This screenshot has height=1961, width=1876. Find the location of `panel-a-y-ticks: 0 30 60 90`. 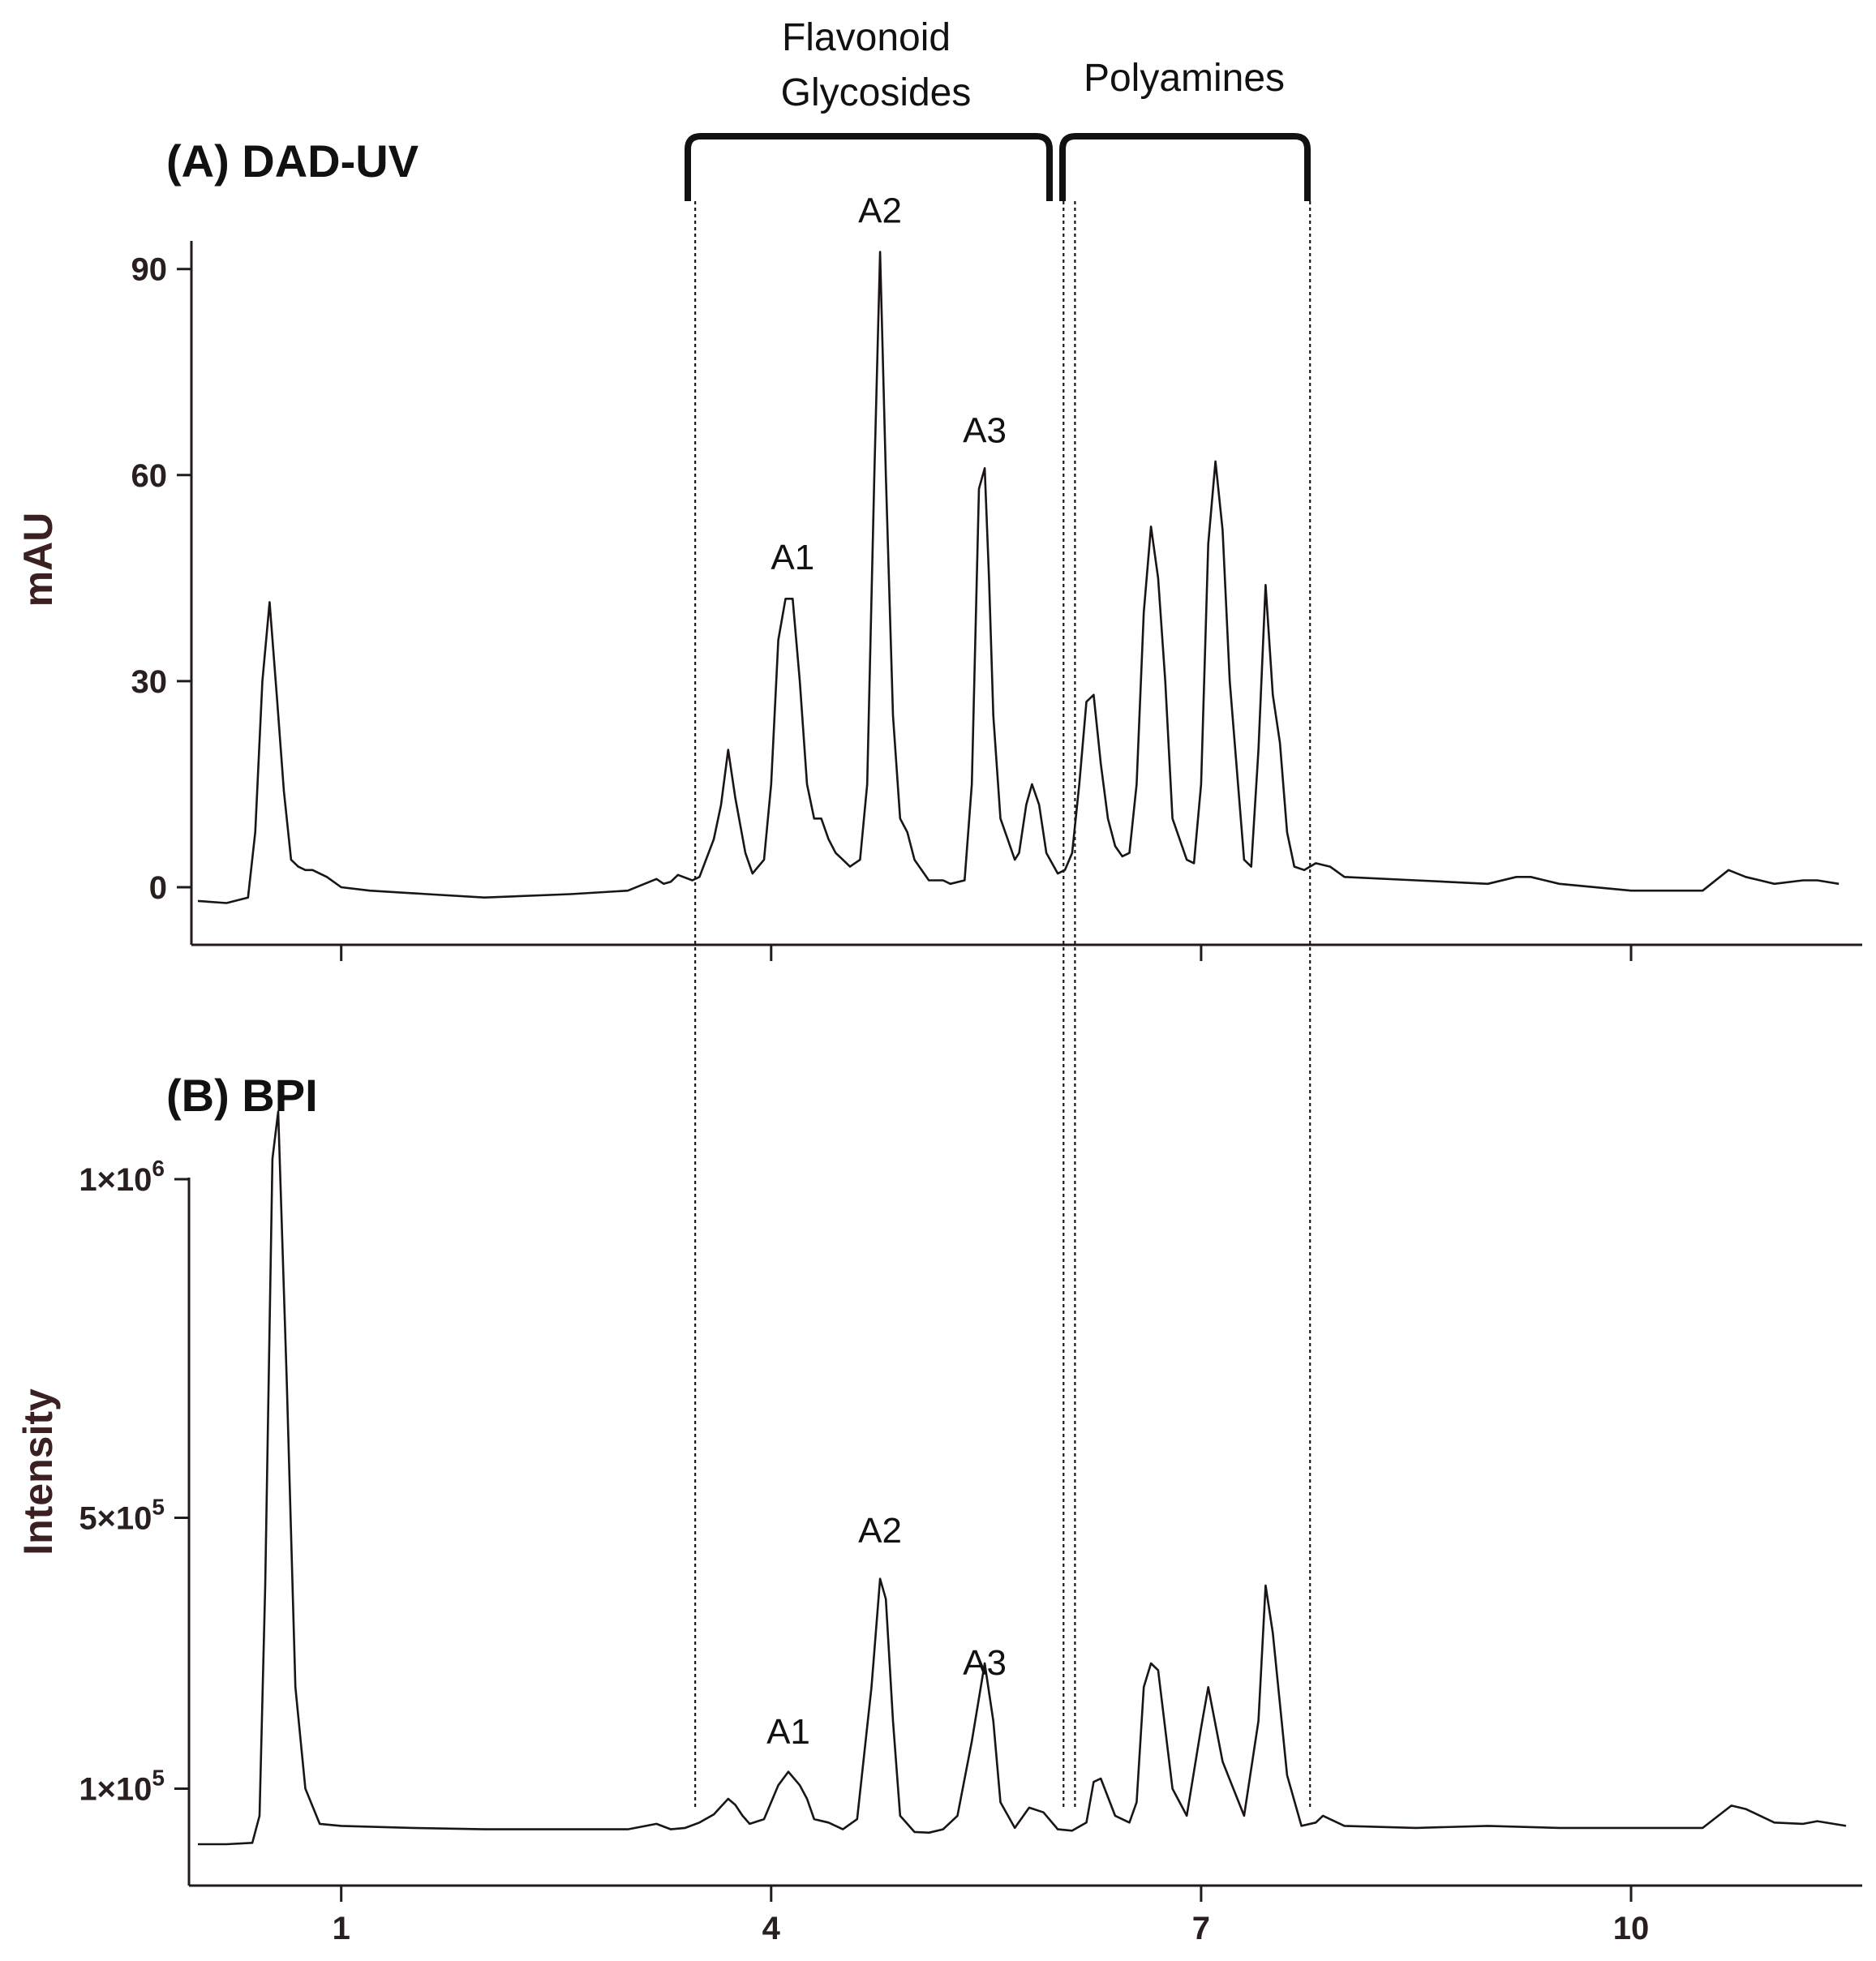

panel-a-y-ticks: 0 30 60 90 is located at coordinates (161, 579).